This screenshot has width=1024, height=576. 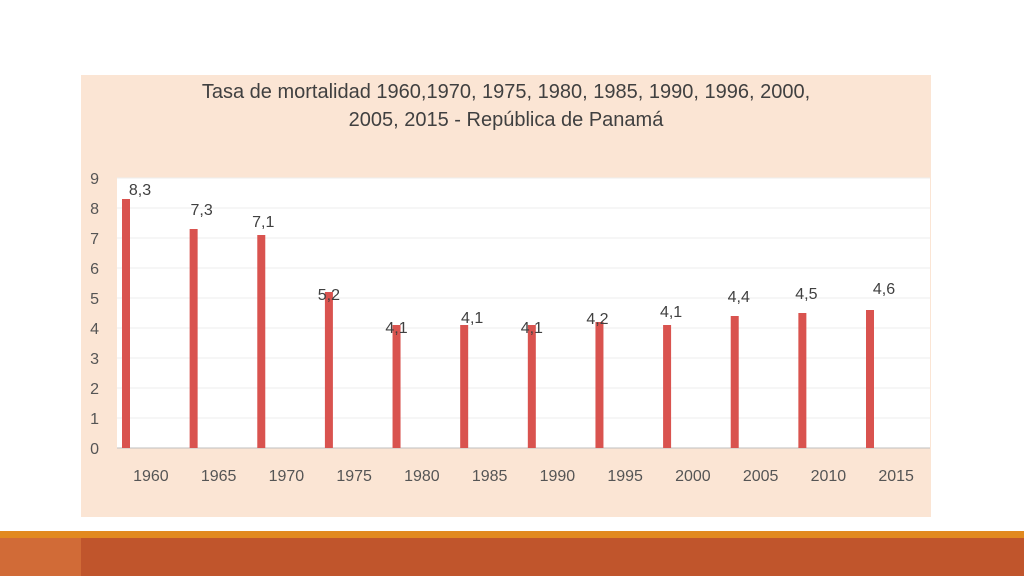 What do you see at coordinates (94, 179) in the screenshot?
I see `y-tick-label: 9` at bounding box center [94, 179].